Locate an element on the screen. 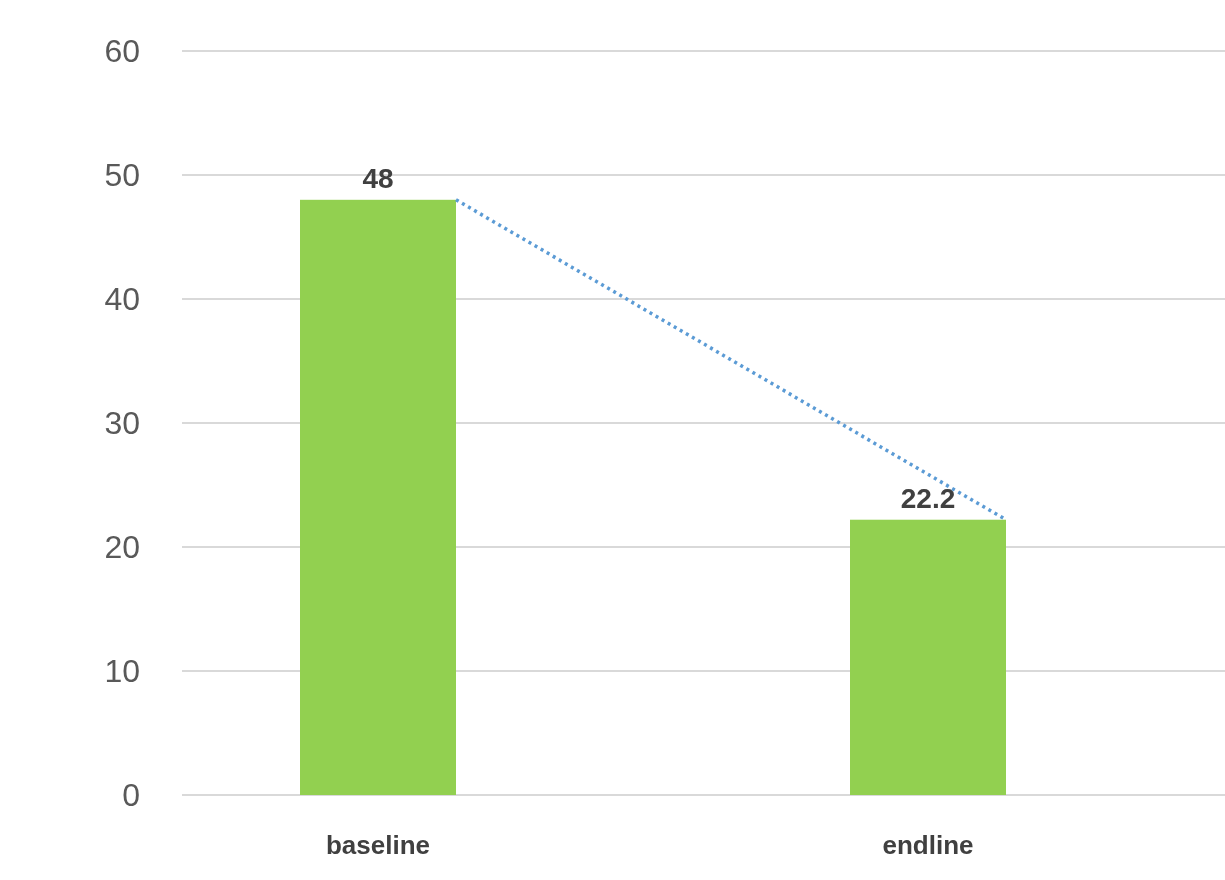 This screenshot has width=1225, height=880. y-tick-label: 10 is located at coordinates (122, 671).